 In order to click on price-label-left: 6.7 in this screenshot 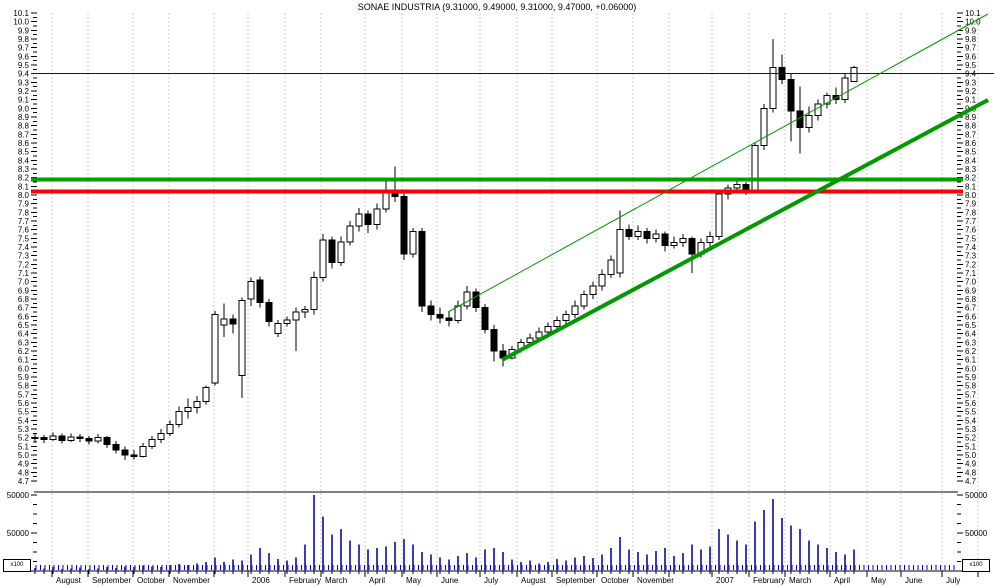, I will do `click(24, 308)`.